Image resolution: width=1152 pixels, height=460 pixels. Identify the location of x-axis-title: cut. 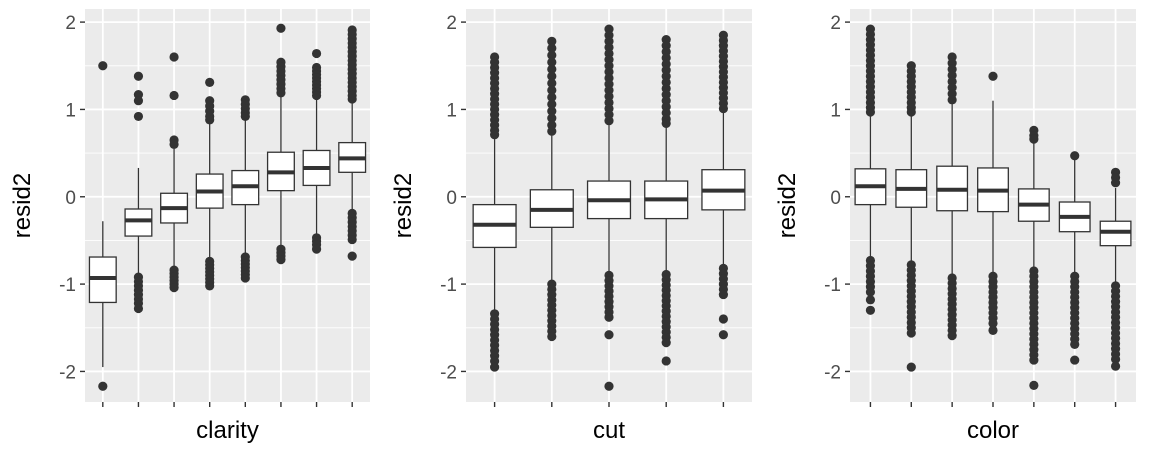
(609, 430).